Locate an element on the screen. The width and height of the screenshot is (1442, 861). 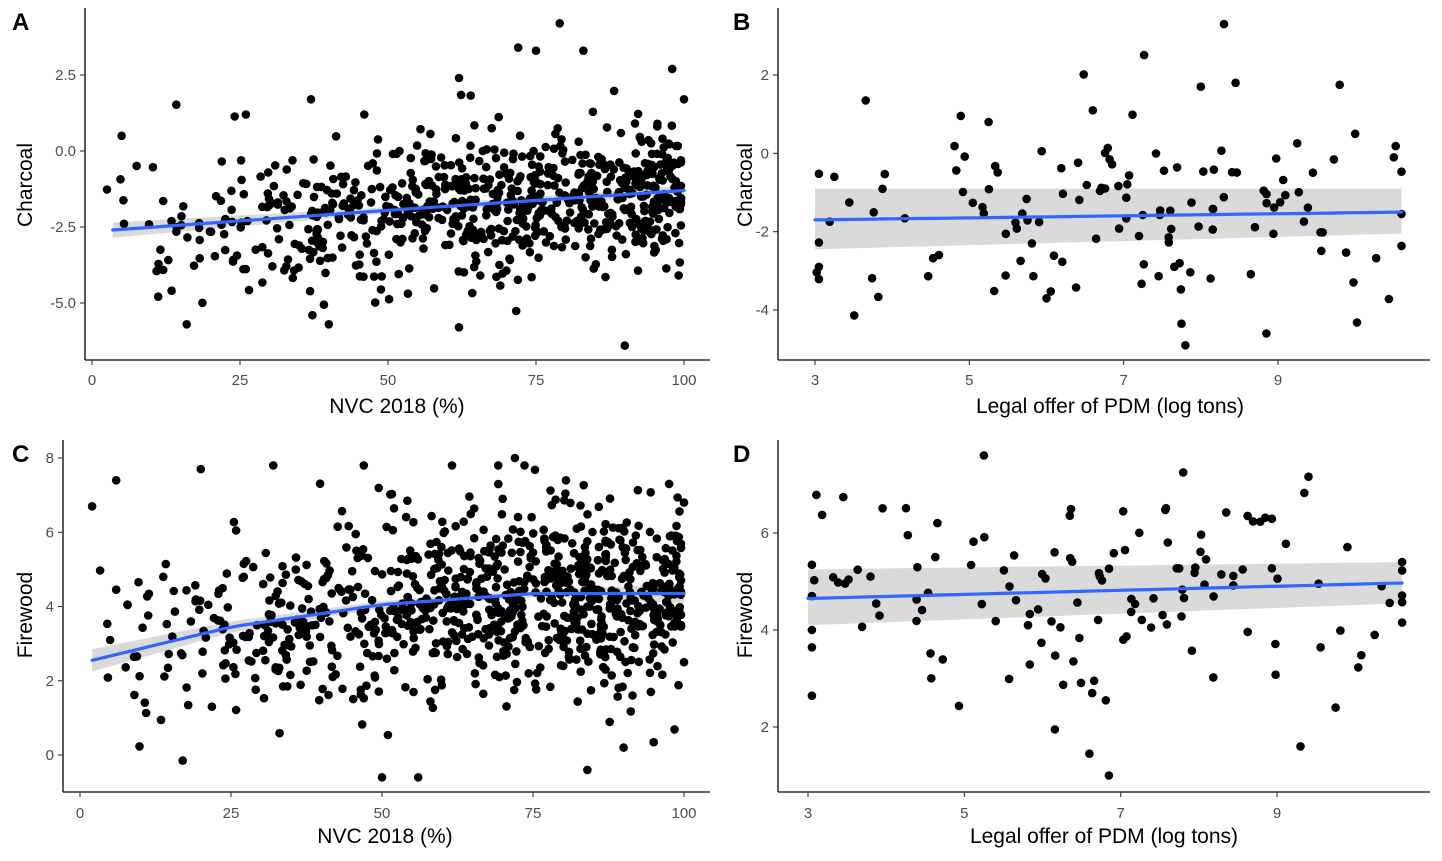
x-tick-label-C: 25 is located at coordinates (231, 813).